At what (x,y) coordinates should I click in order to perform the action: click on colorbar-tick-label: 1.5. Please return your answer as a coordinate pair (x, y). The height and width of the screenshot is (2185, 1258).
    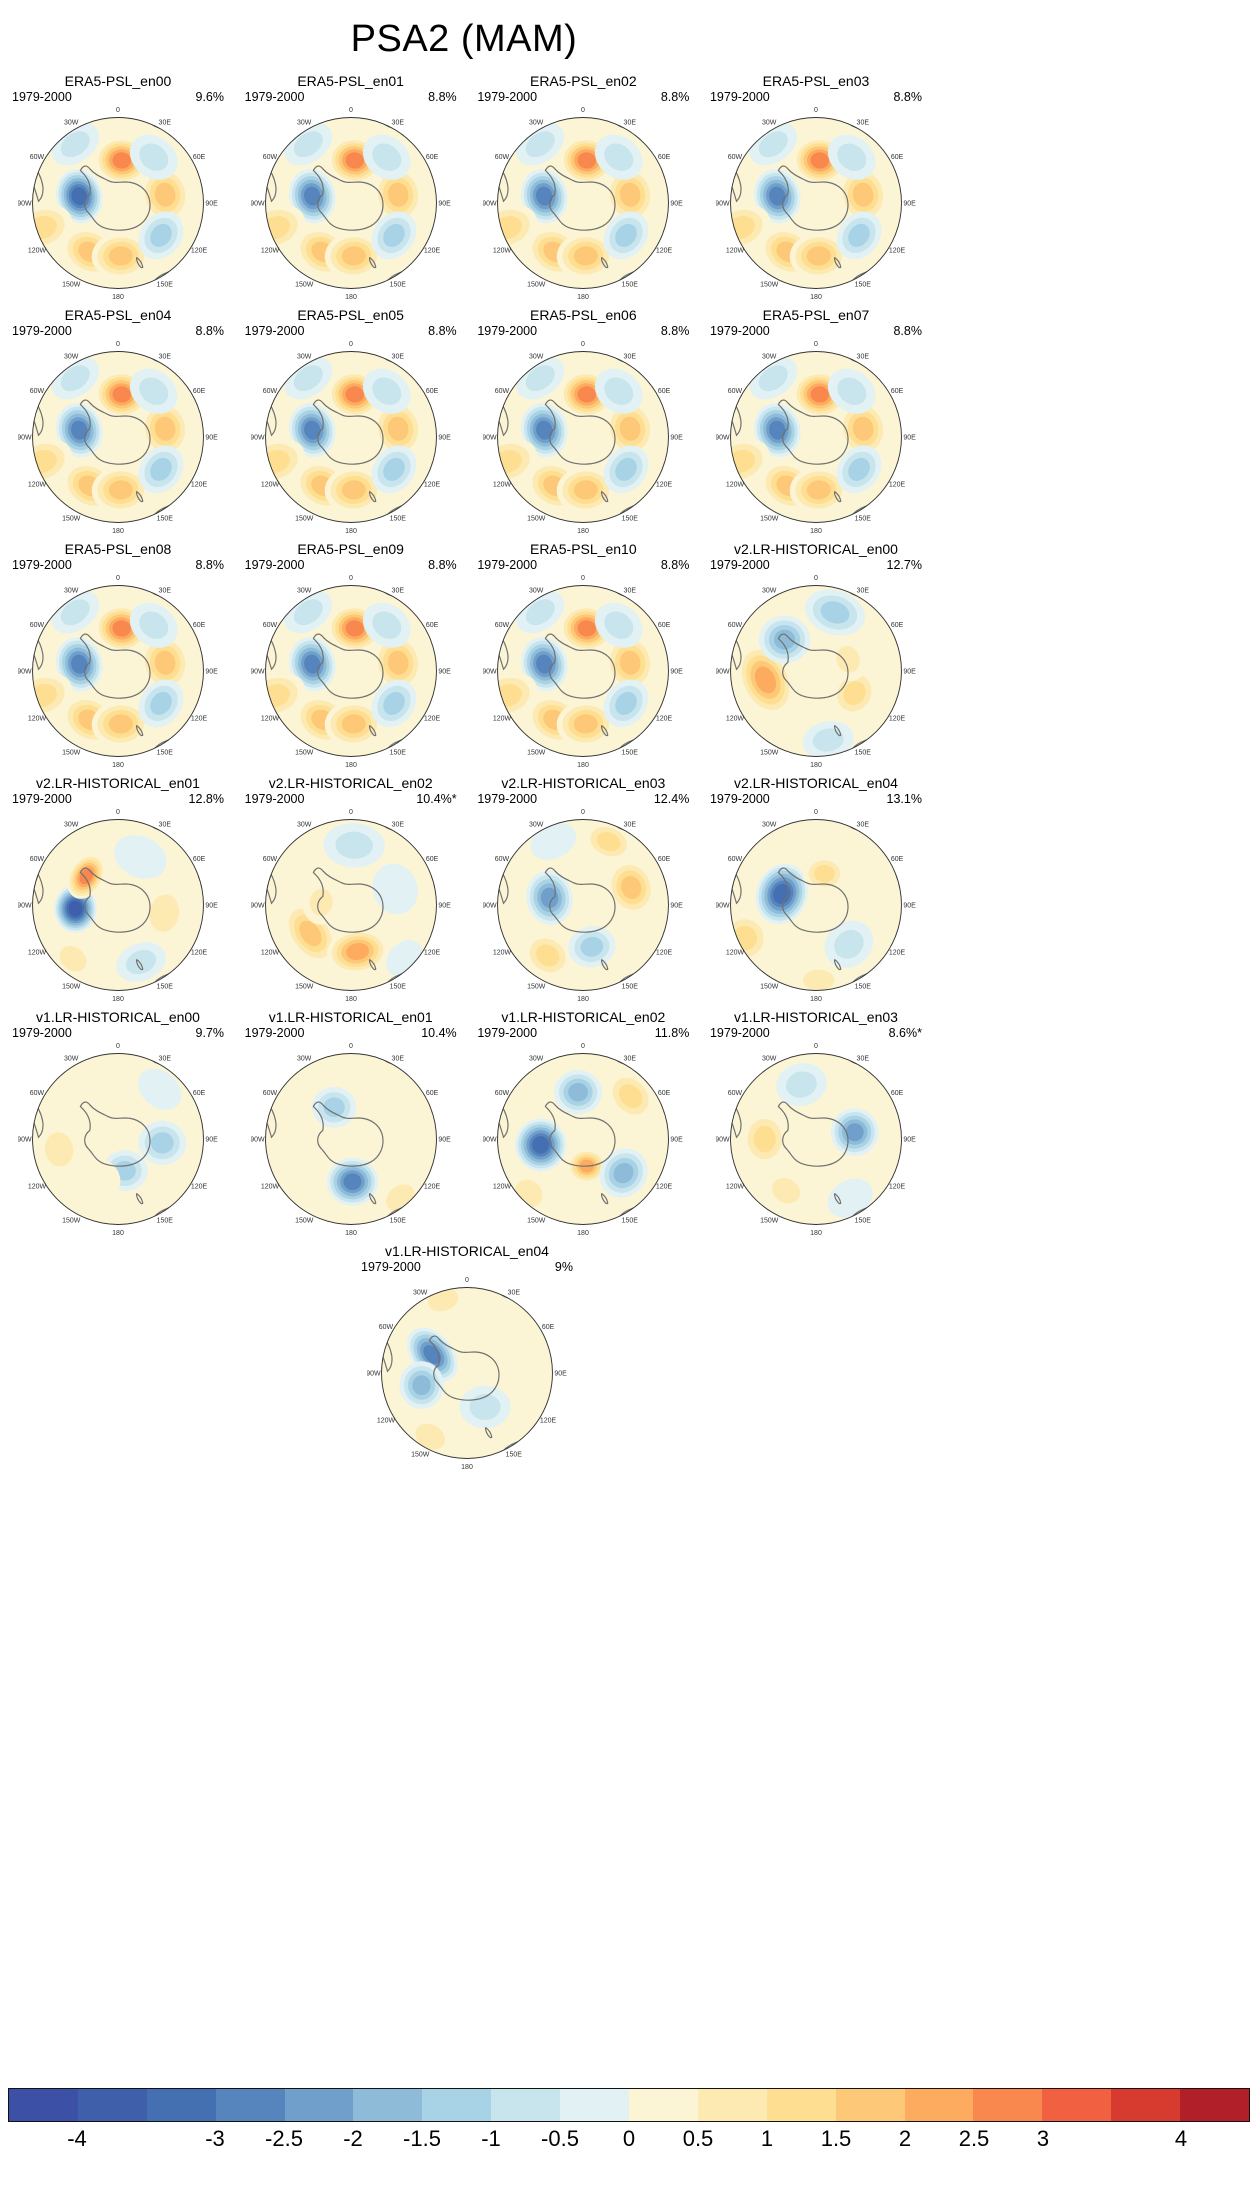
    Looking at the image, I should click on (836, 2138).